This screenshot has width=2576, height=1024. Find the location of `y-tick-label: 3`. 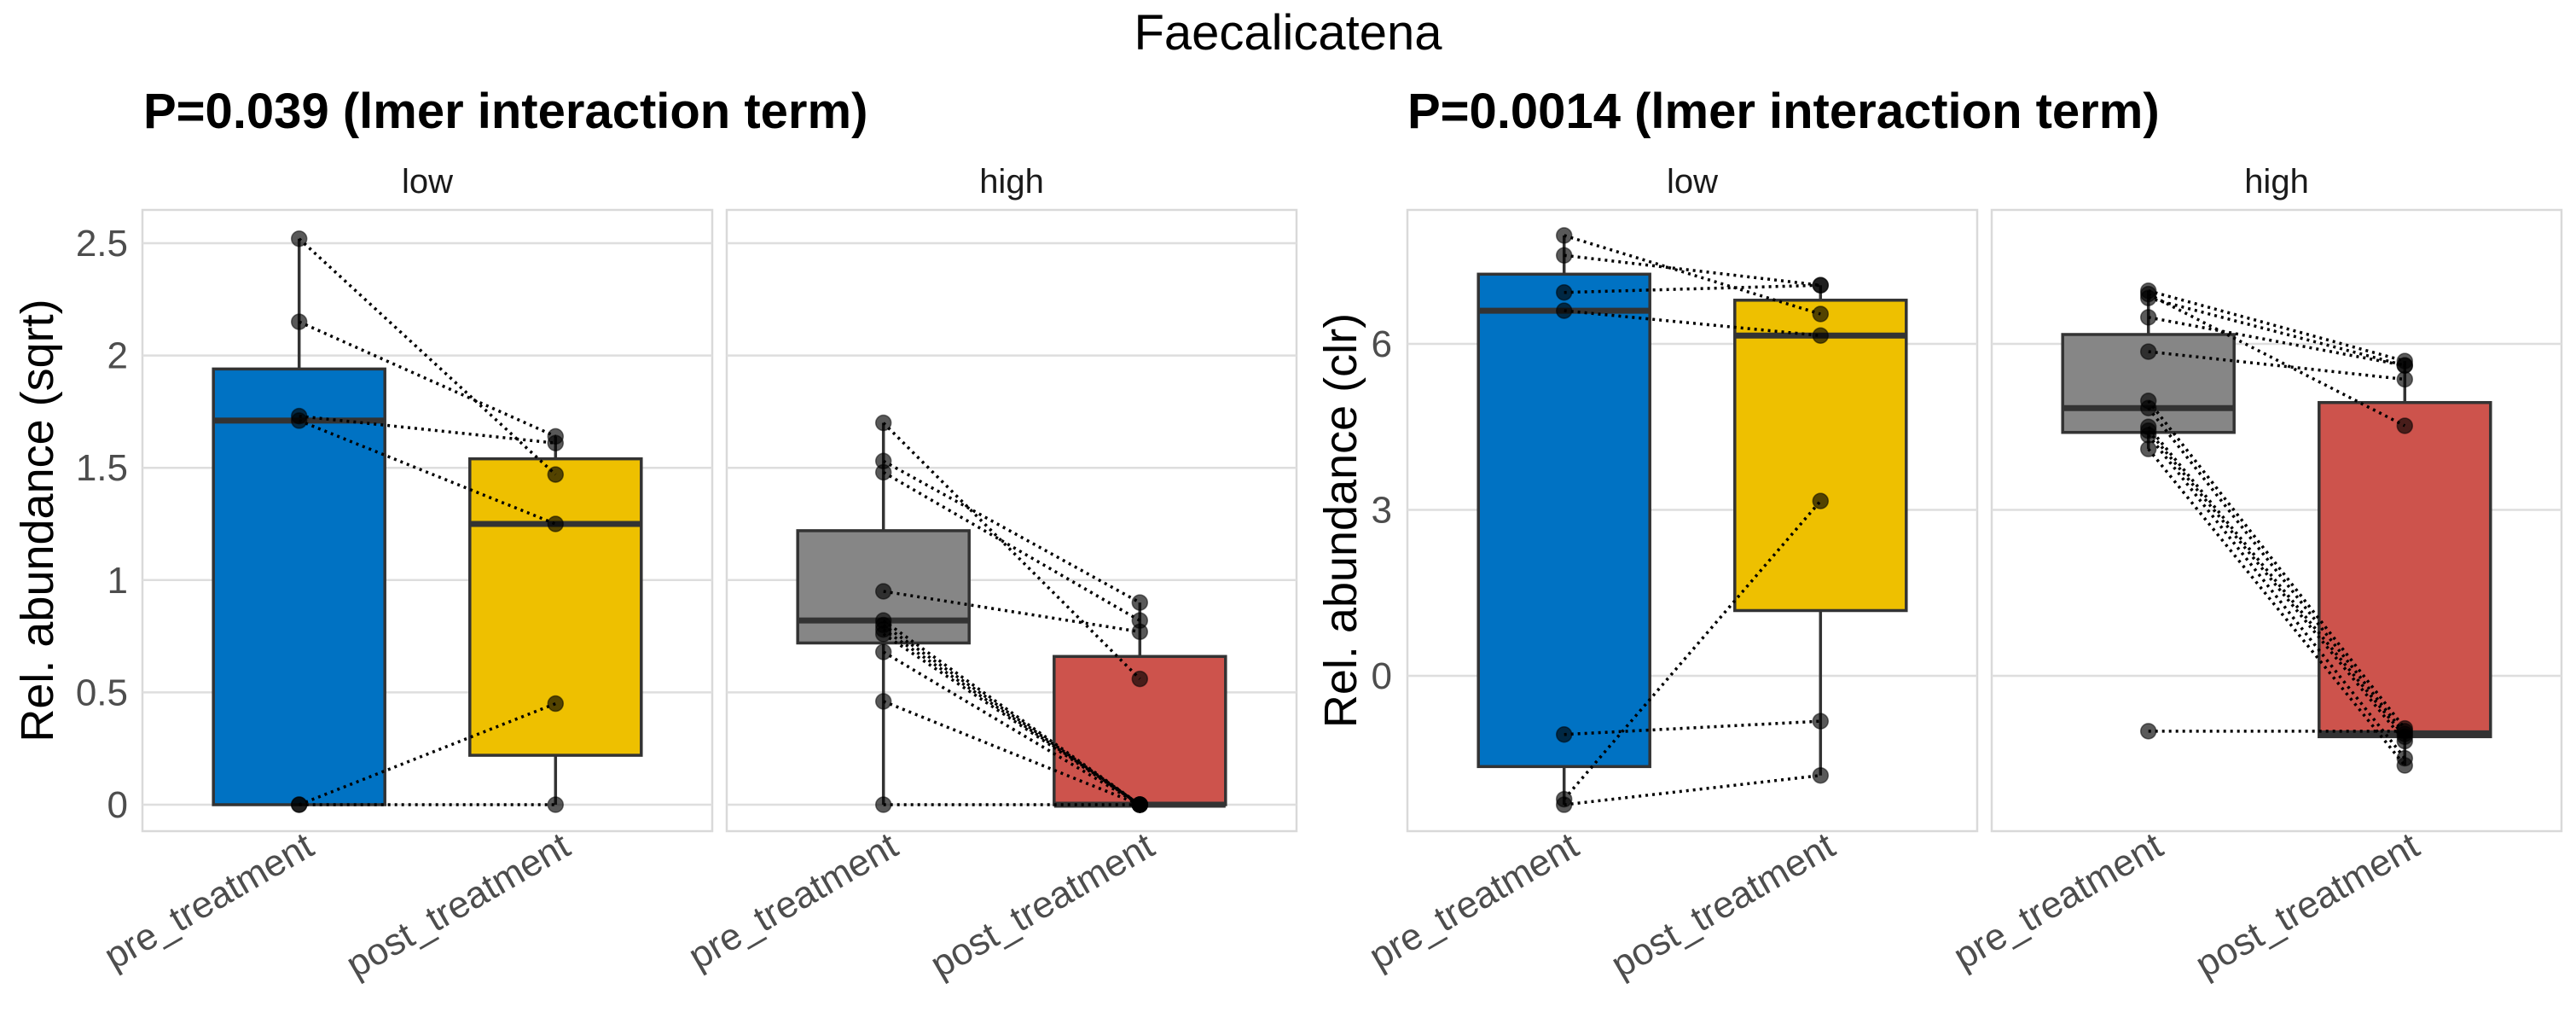

y-tick-label: 3 is located at coordinates (1382, 511).